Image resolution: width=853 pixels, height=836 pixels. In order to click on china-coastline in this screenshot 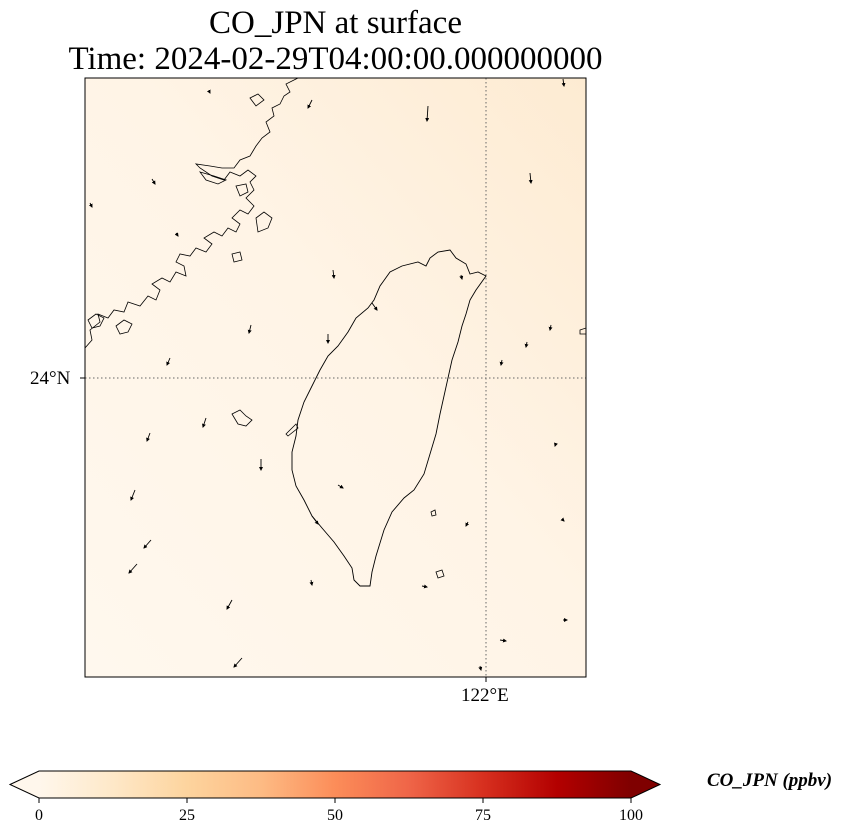, I will do `click(192, 213)`.